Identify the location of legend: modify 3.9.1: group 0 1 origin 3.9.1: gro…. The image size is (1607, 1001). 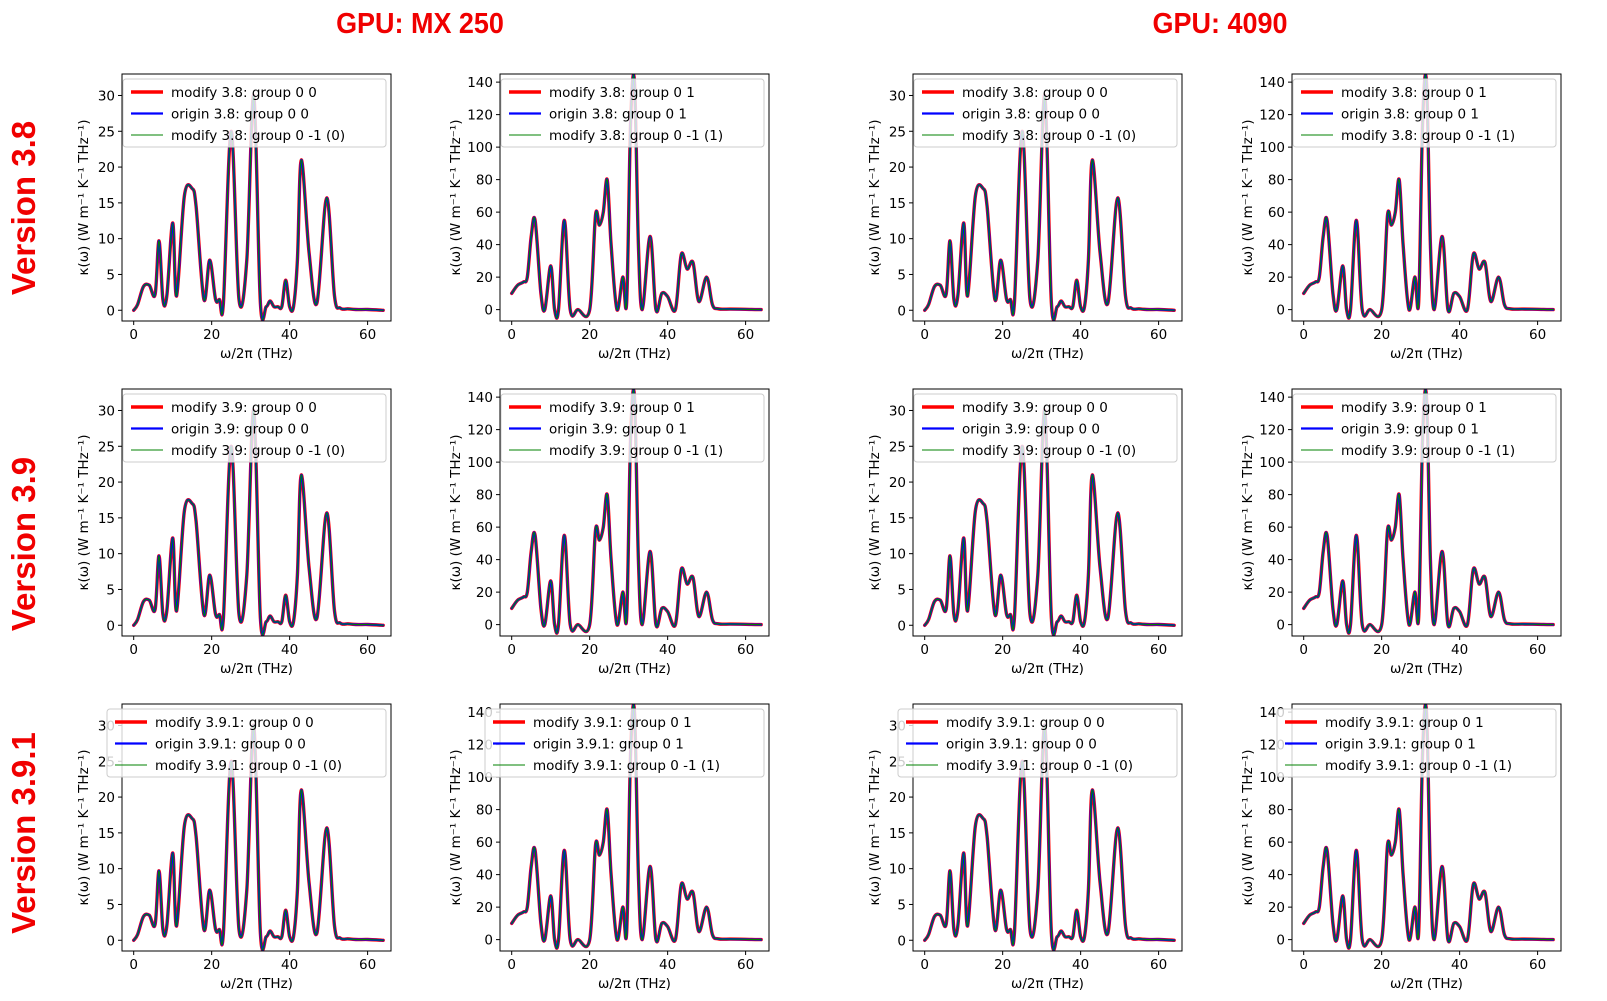
(1416, 743).